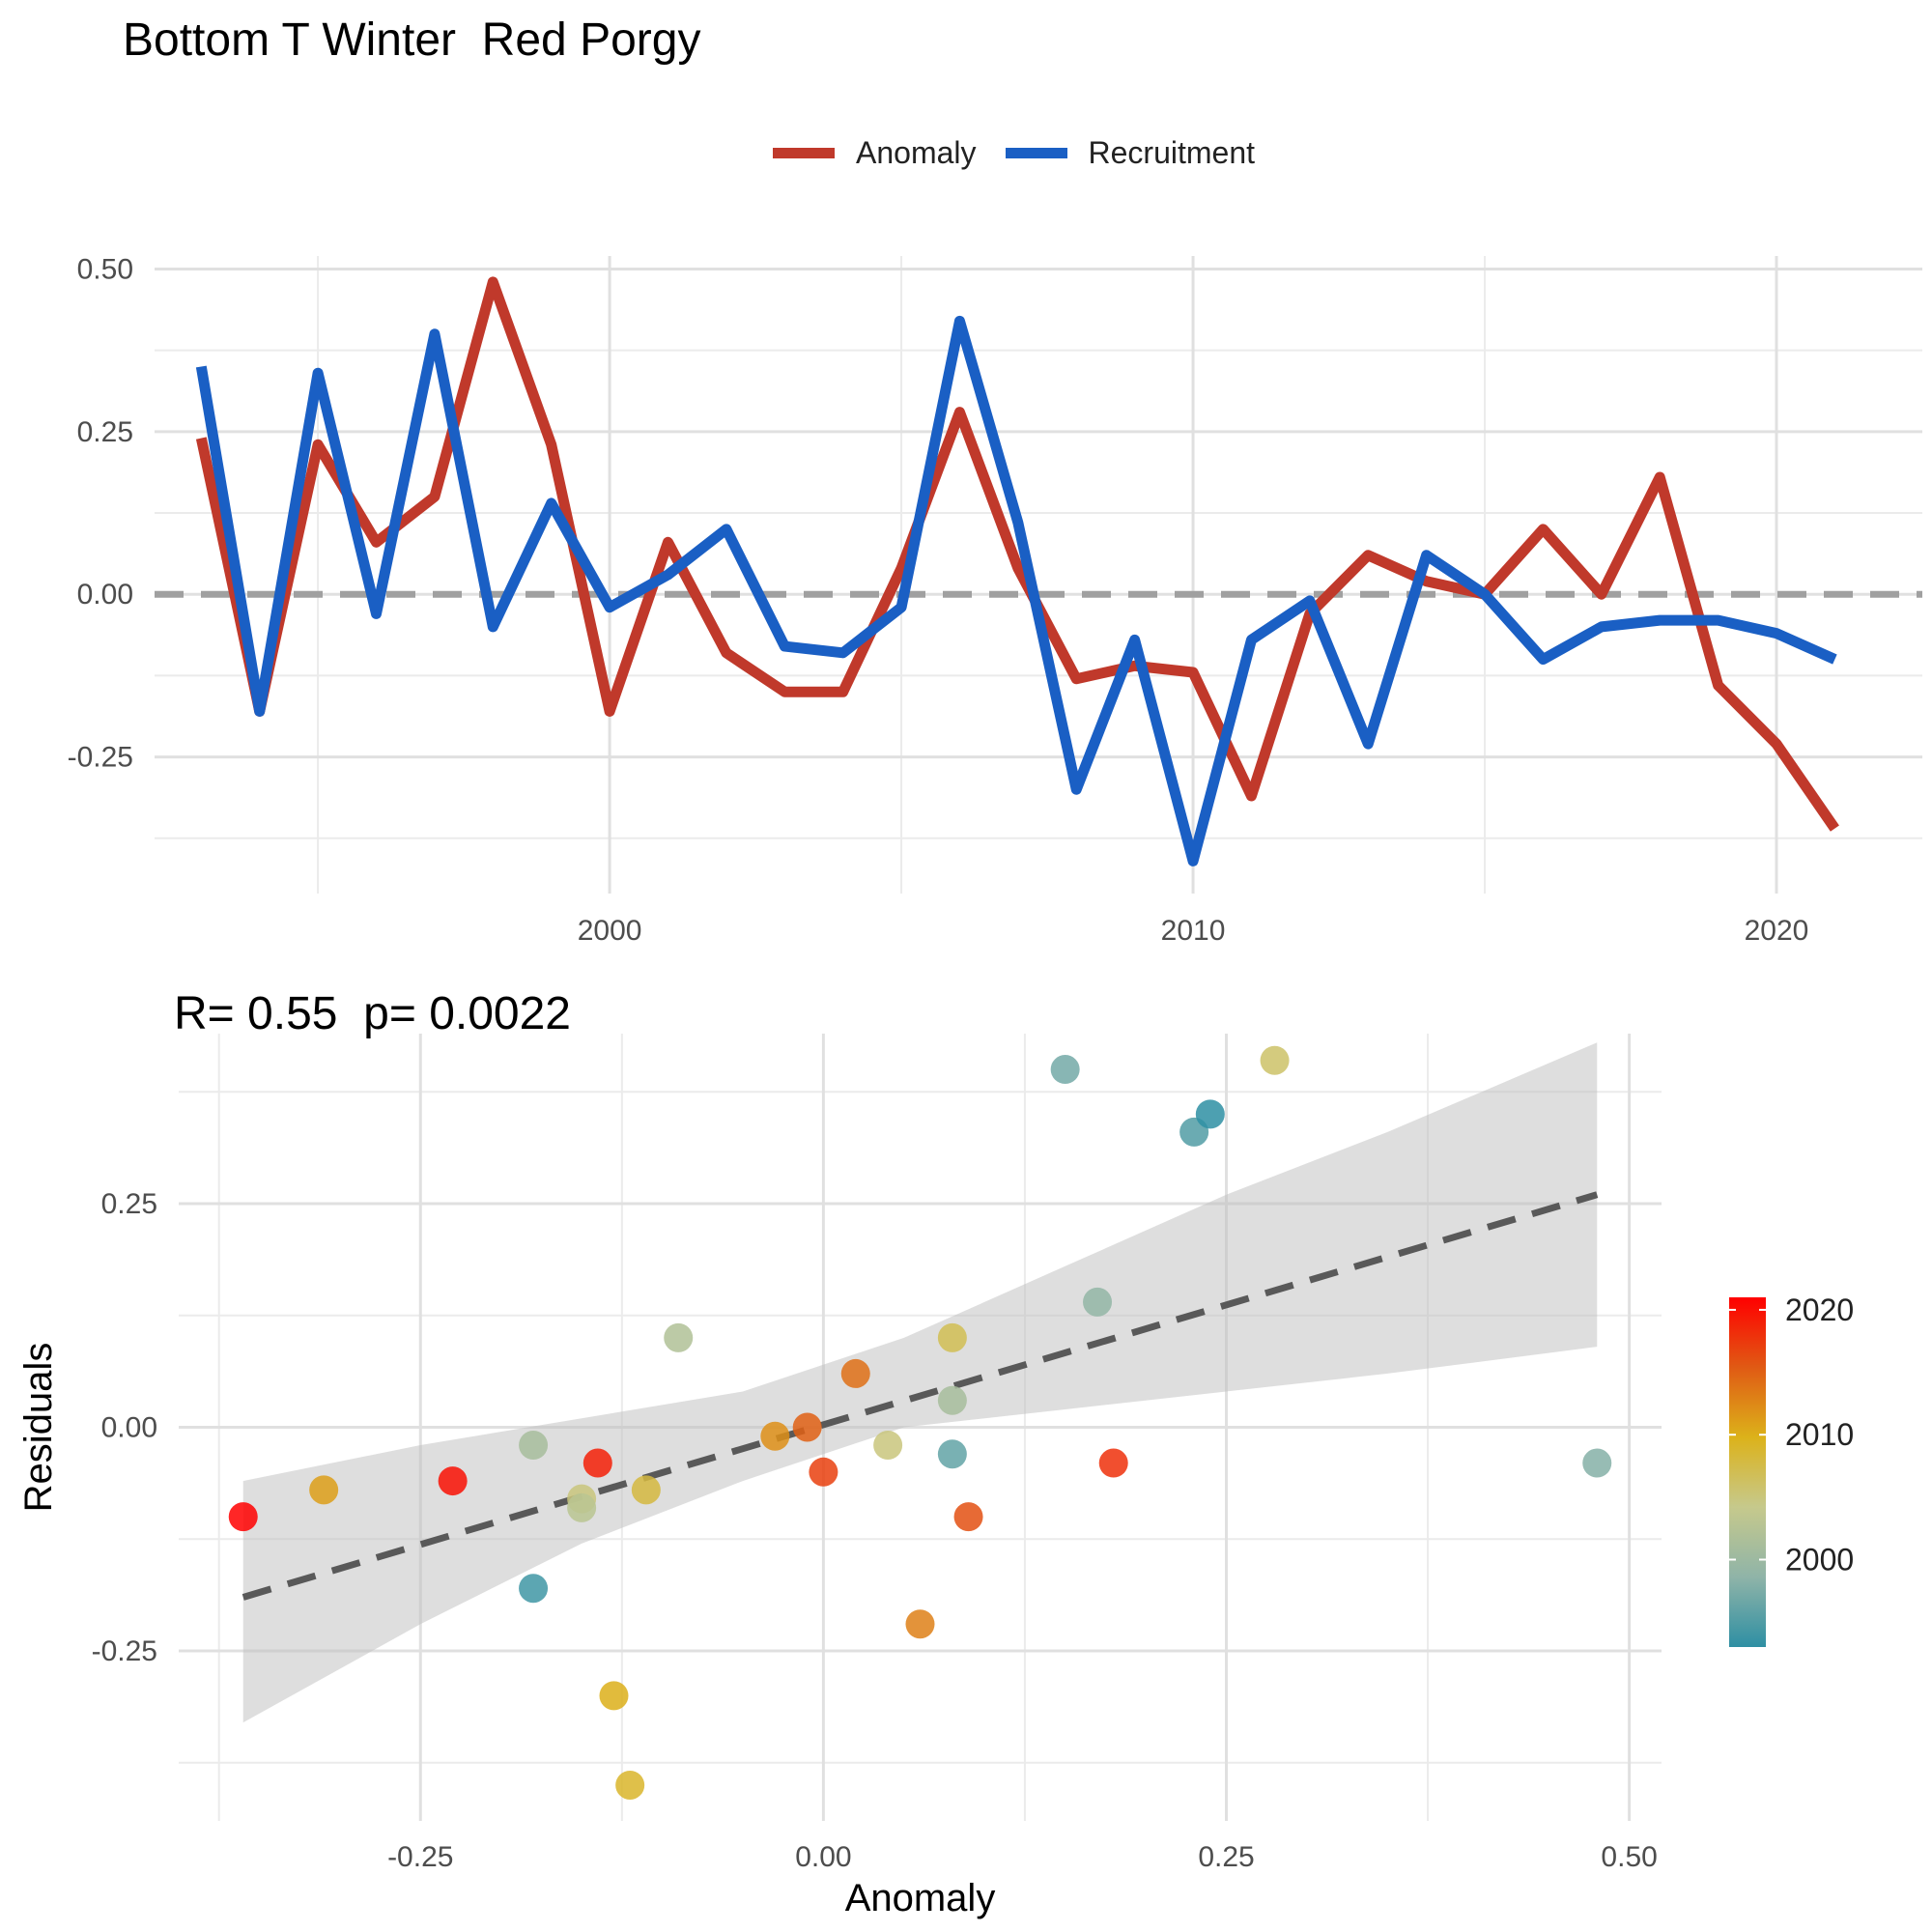 The height and width of the screenshot is (1932, 1932). What do you see at coordinates (1819, 1434) in the screenshot?
I see `colorbar-tick-label: 2010` at bounding box center [1819, 1434].